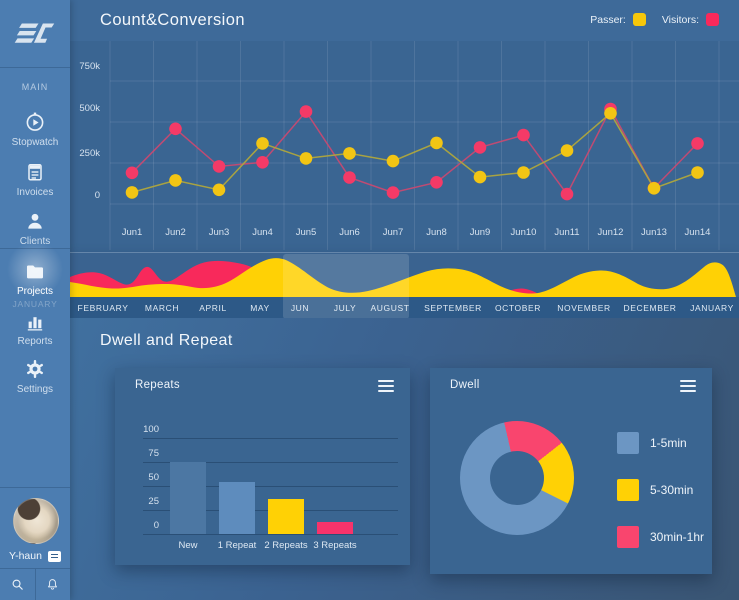  What do you see at coordinates (286, 545) in the screenshot?
I see `x-axis-tick: 2 Repeats` at bounding box center [286, 545].